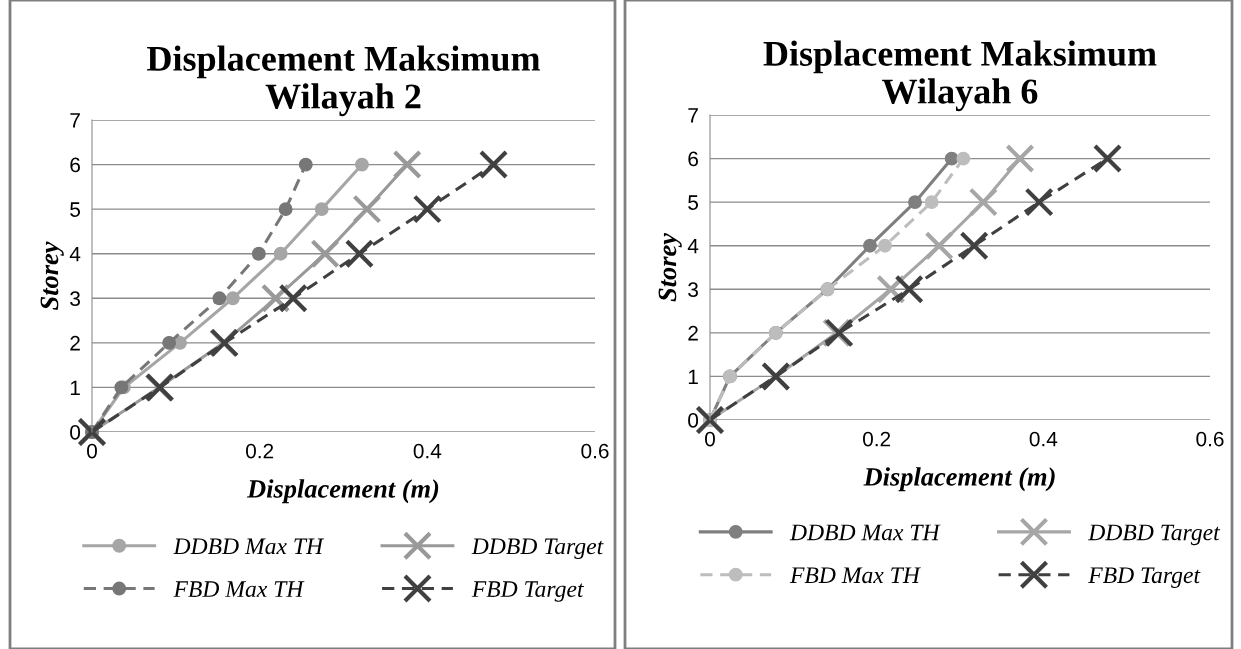  Describe the element at coordinates (693, 420) in the screenshot. I see `y-tick-label: 0` at that location.